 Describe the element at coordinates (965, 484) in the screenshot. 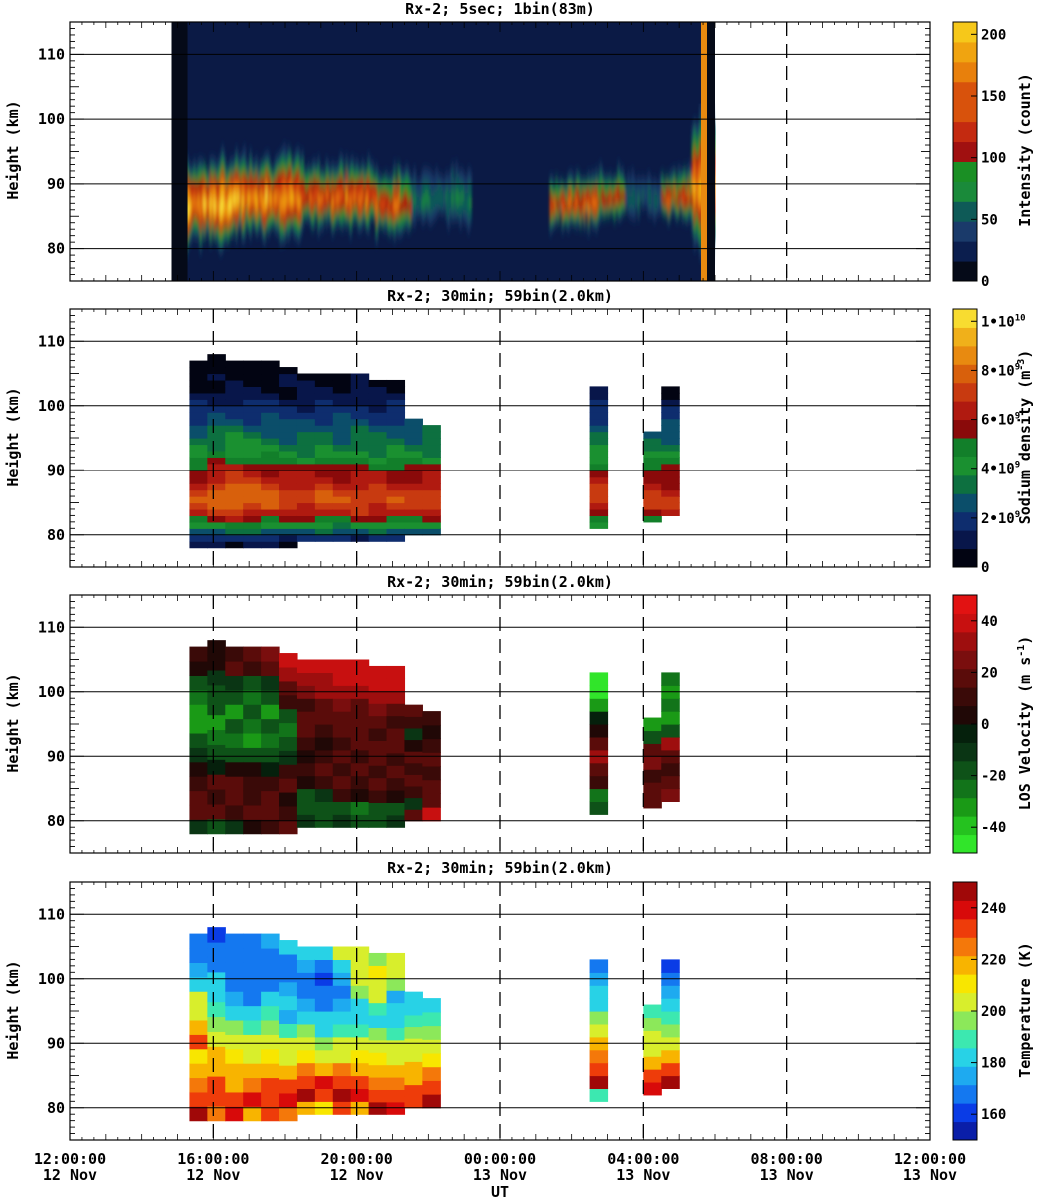

I see `colorbar-swatch` at that location.